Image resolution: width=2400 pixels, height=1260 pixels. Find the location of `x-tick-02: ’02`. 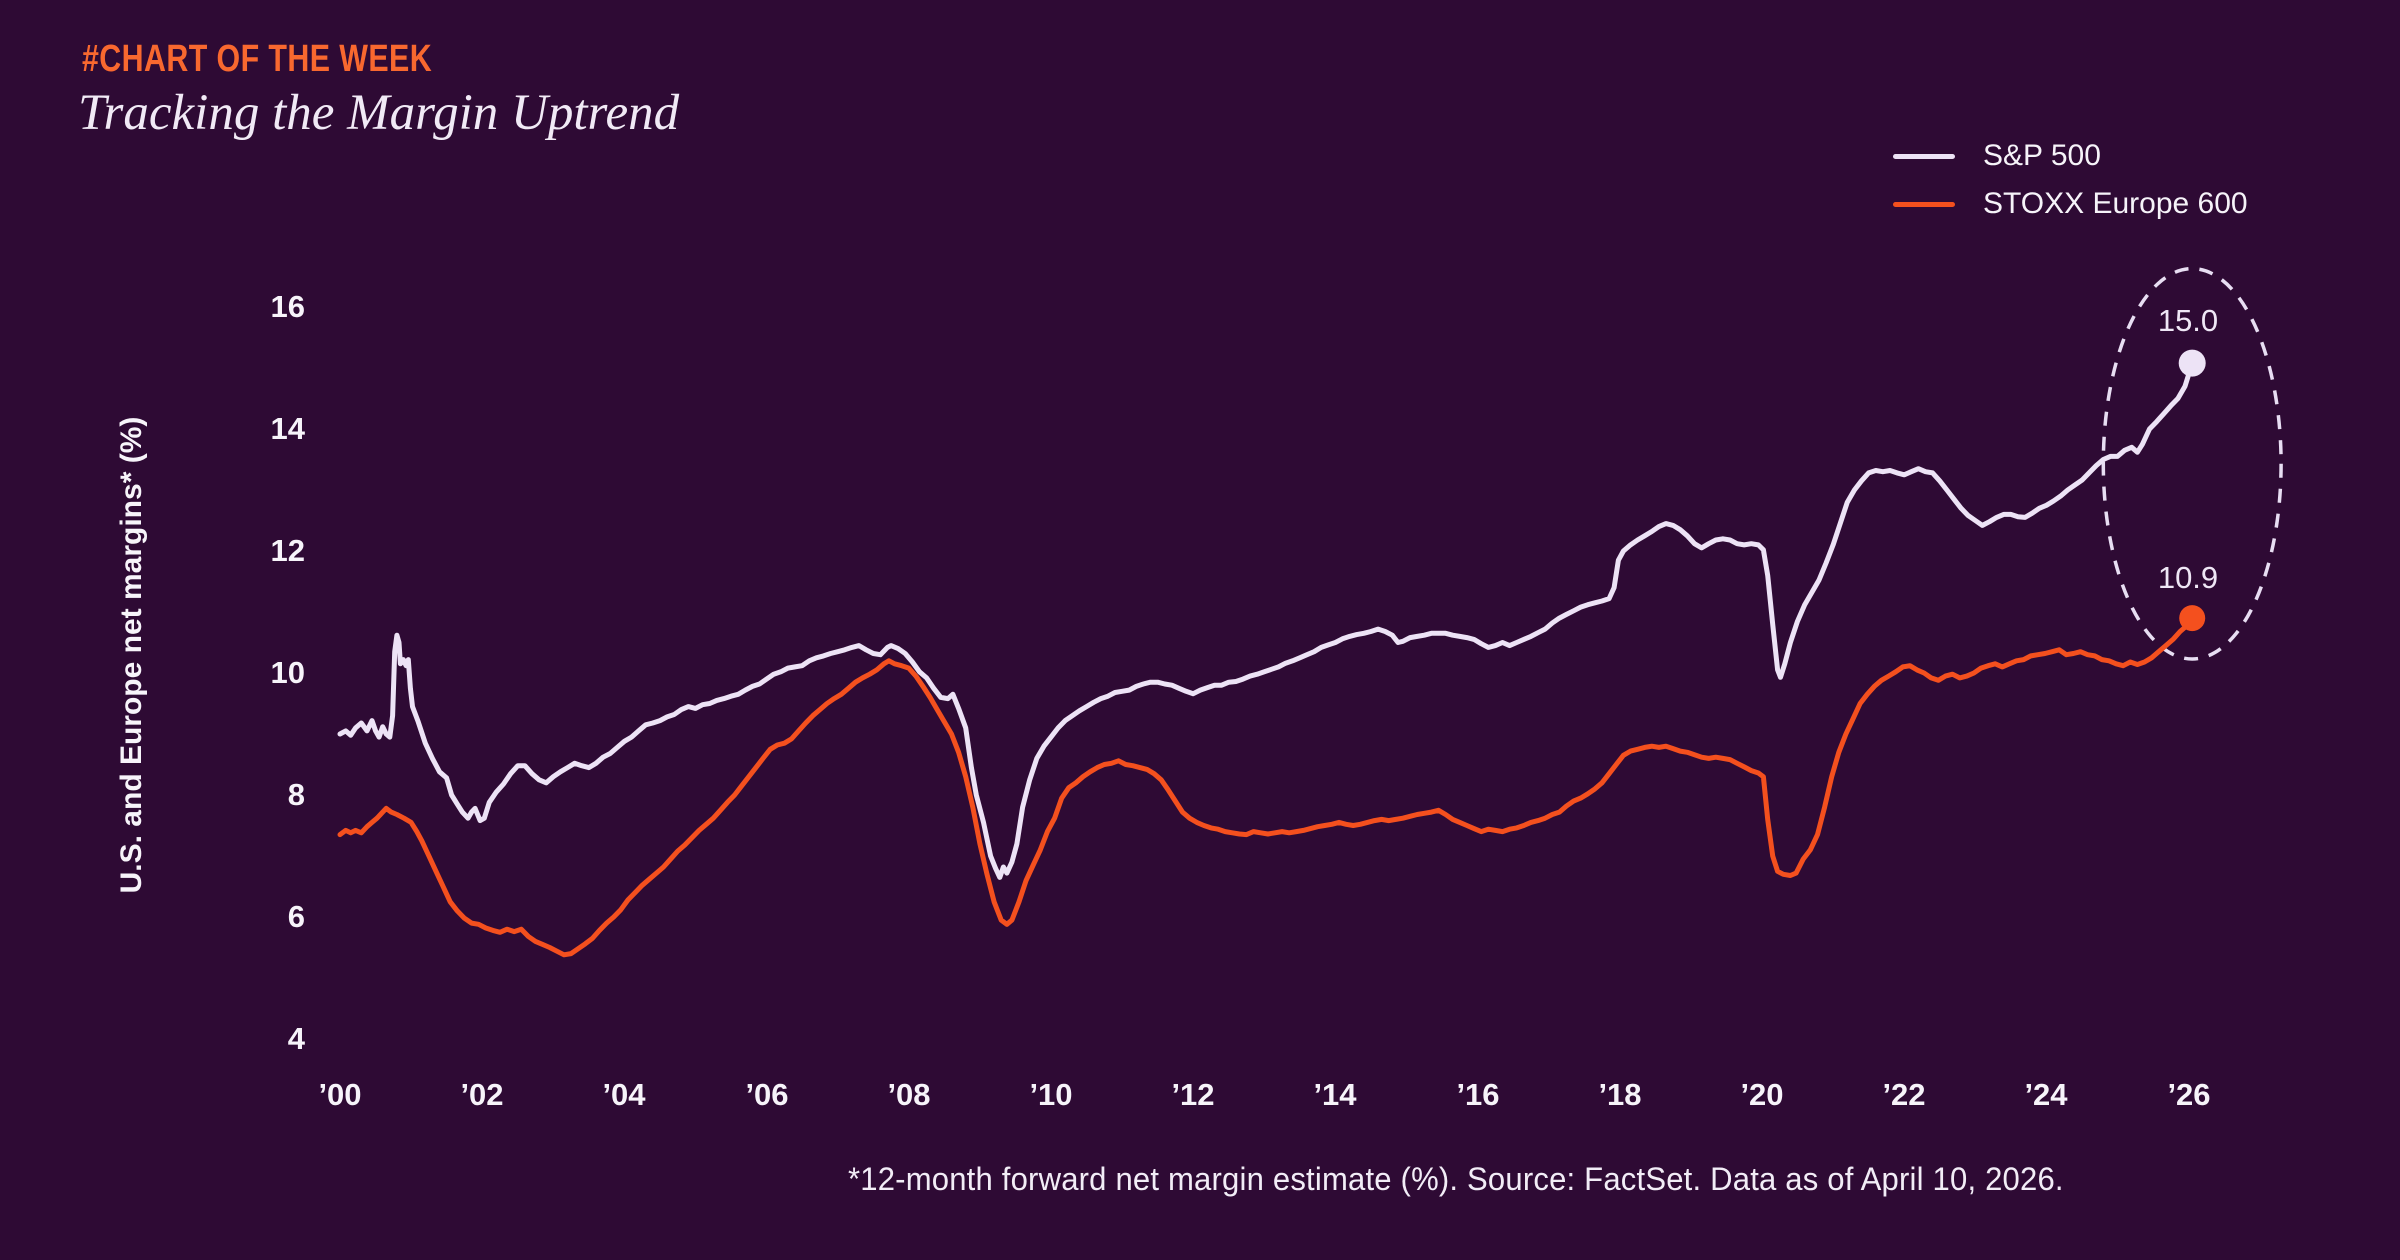

x-tick-02: ’02 is located at coordinates (482, 1094).